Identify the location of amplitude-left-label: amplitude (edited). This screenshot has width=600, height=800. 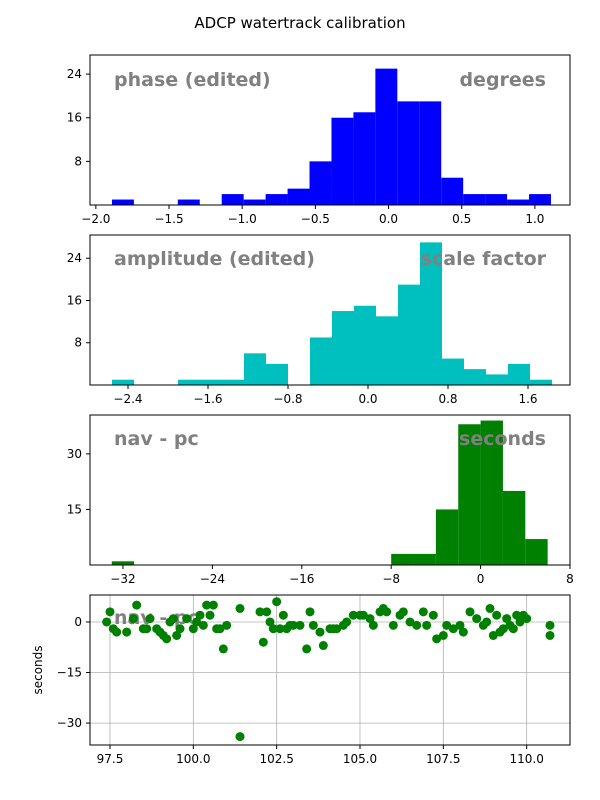
(214, 259).